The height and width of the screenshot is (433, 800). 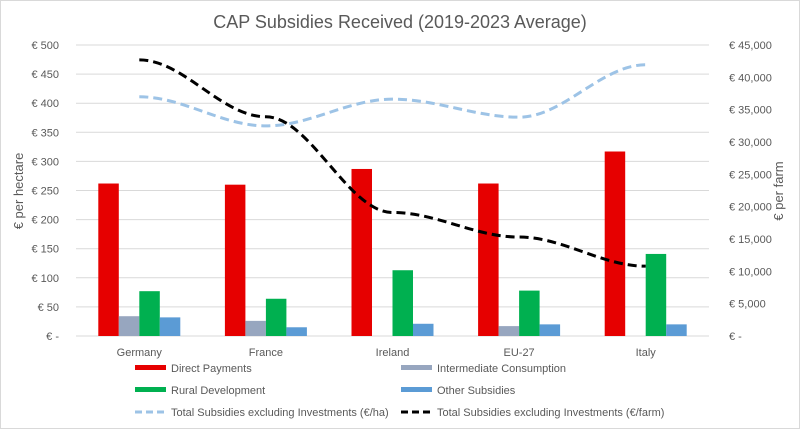 I want to click on right-tick-label: € 45,000, so click(x=750, y=46).